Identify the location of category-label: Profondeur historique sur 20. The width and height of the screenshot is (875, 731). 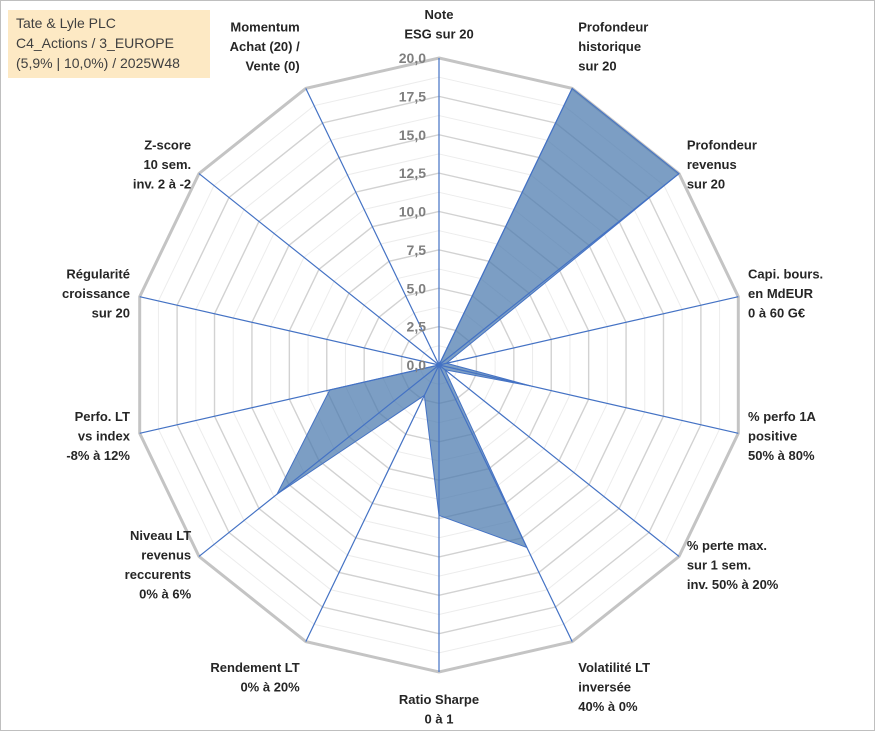
(613, 46).